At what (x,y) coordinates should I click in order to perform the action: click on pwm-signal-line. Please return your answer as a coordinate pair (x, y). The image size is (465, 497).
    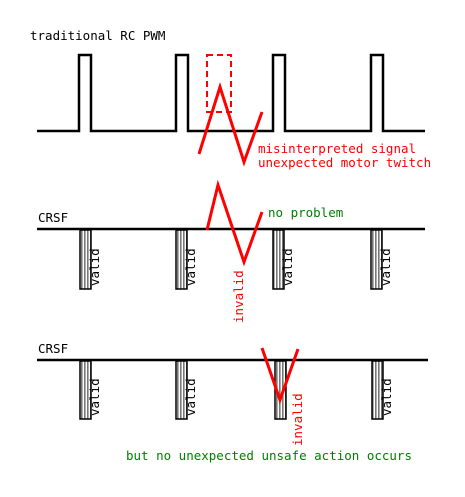
    Looking at the image, I should click on (231, 93).